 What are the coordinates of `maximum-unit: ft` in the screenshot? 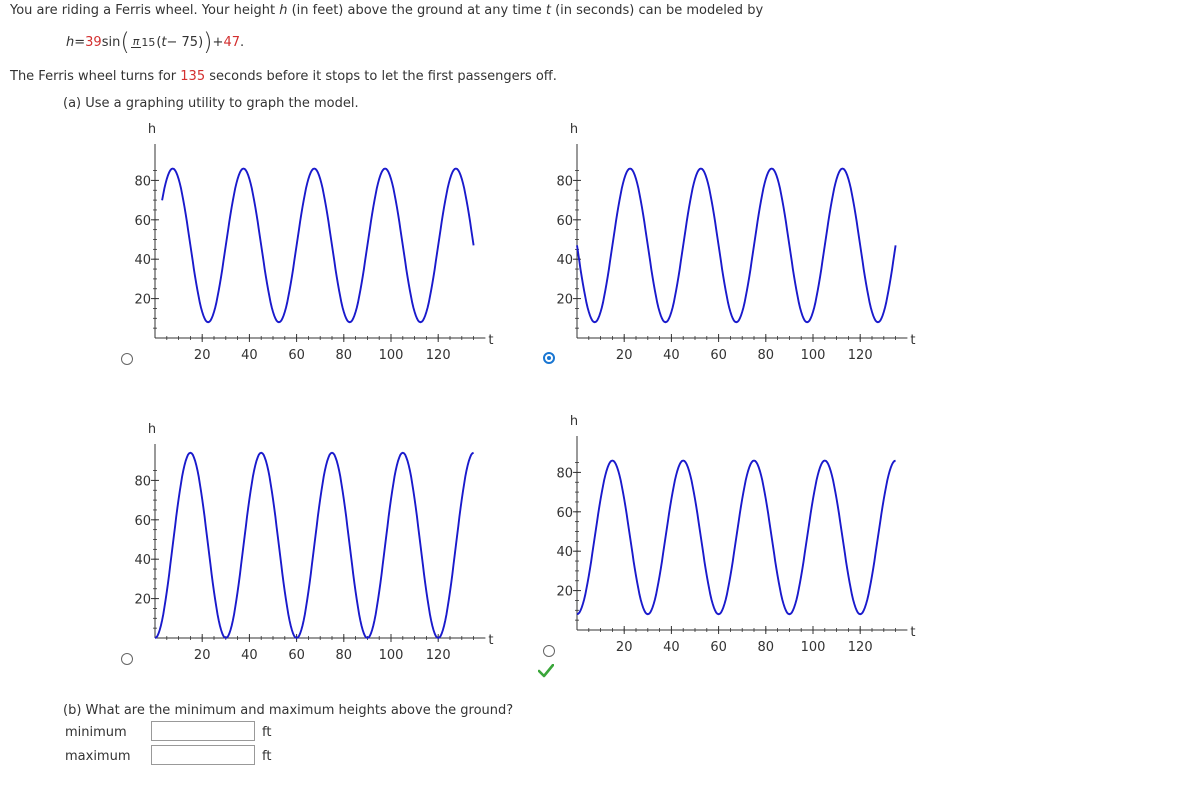 It's located at (267, 756).